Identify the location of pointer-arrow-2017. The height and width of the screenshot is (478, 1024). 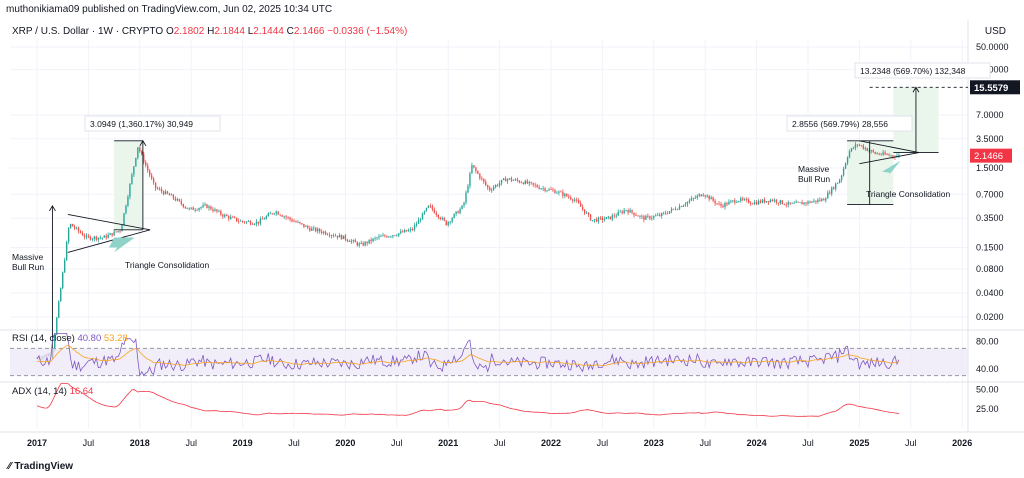
(121, 245).